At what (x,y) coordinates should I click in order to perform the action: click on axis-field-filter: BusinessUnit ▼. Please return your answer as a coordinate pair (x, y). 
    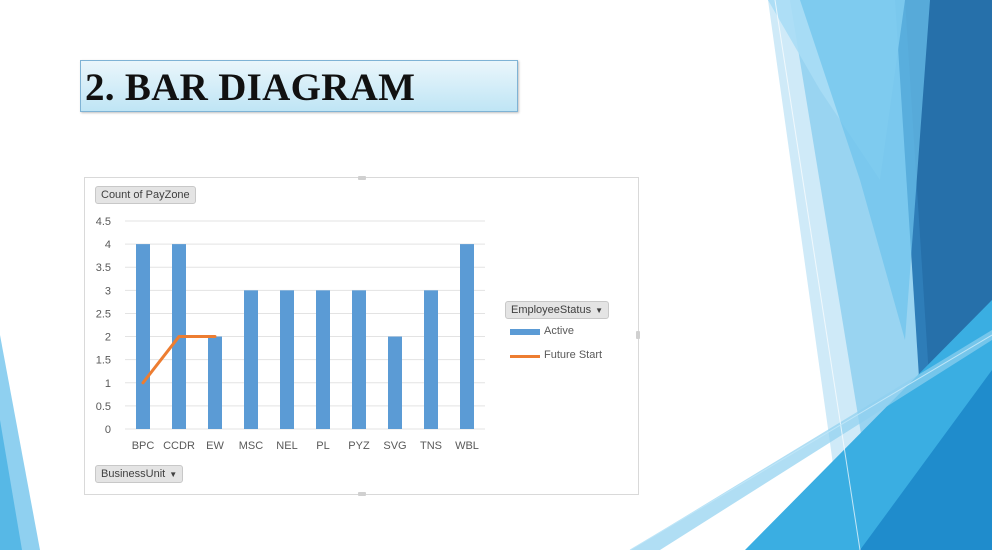
    Looking at the image, I should click on (139, 474).